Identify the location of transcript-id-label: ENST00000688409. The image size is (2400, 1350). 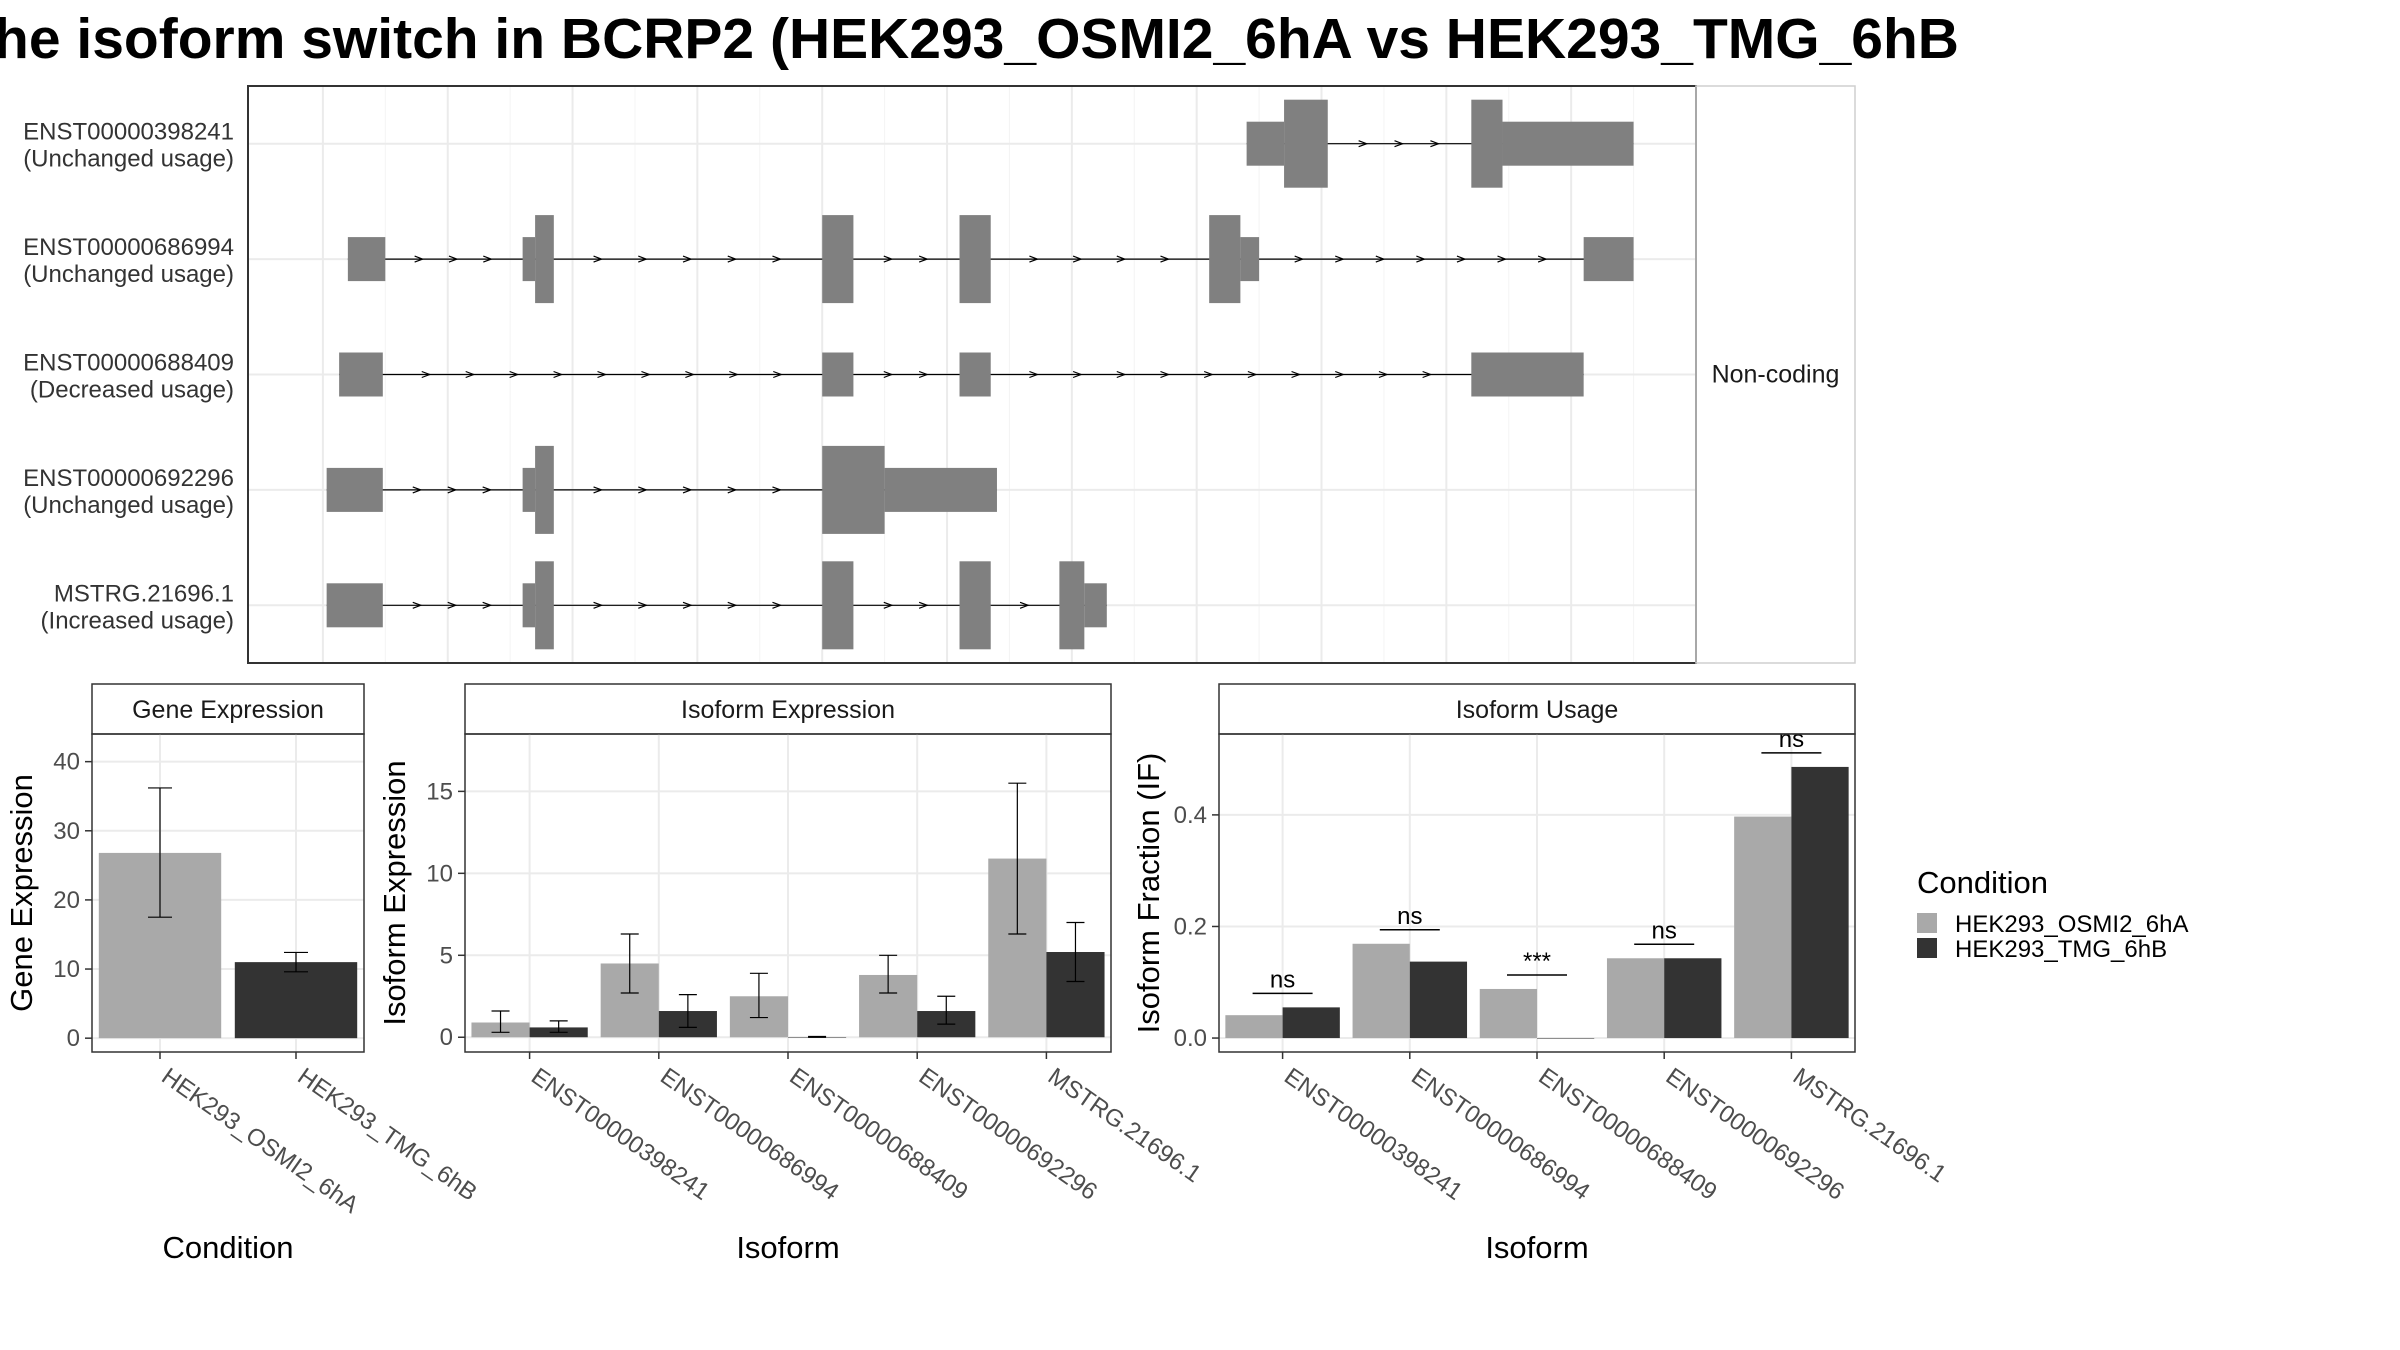
(128, 363).